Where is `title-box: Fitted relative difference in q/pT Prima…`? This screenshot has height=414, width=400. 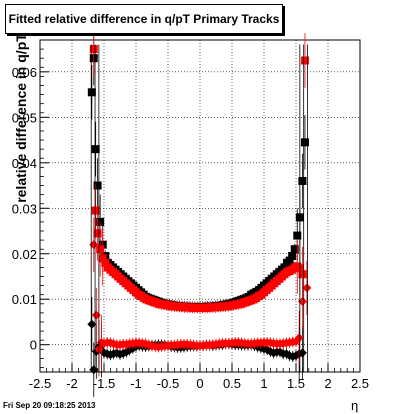 title-box: Fitted relative difference in q/pT Prima… is located at coordinates (144, 19).